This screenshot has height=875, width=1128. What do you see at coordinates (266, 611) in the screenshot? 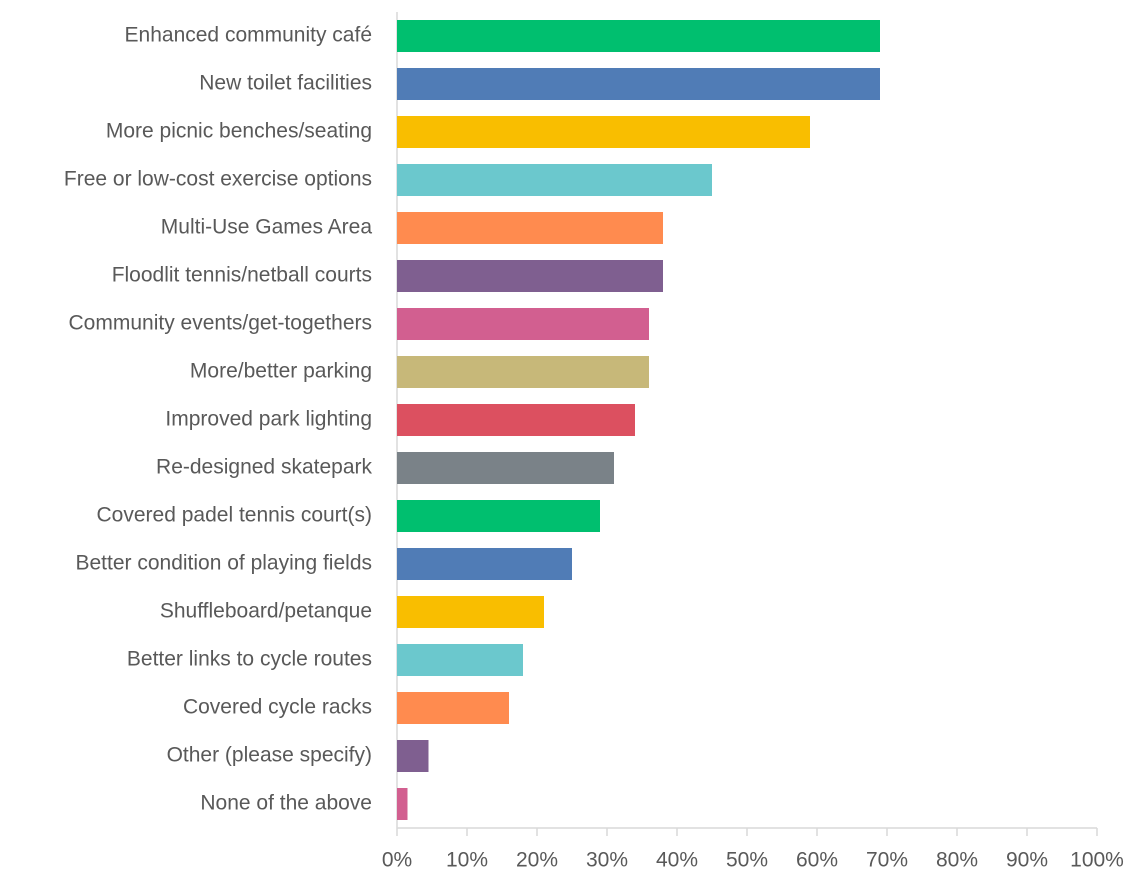
I see `y-tick-label: Shuffleboard/petanque` at bounding box center [266, 611].